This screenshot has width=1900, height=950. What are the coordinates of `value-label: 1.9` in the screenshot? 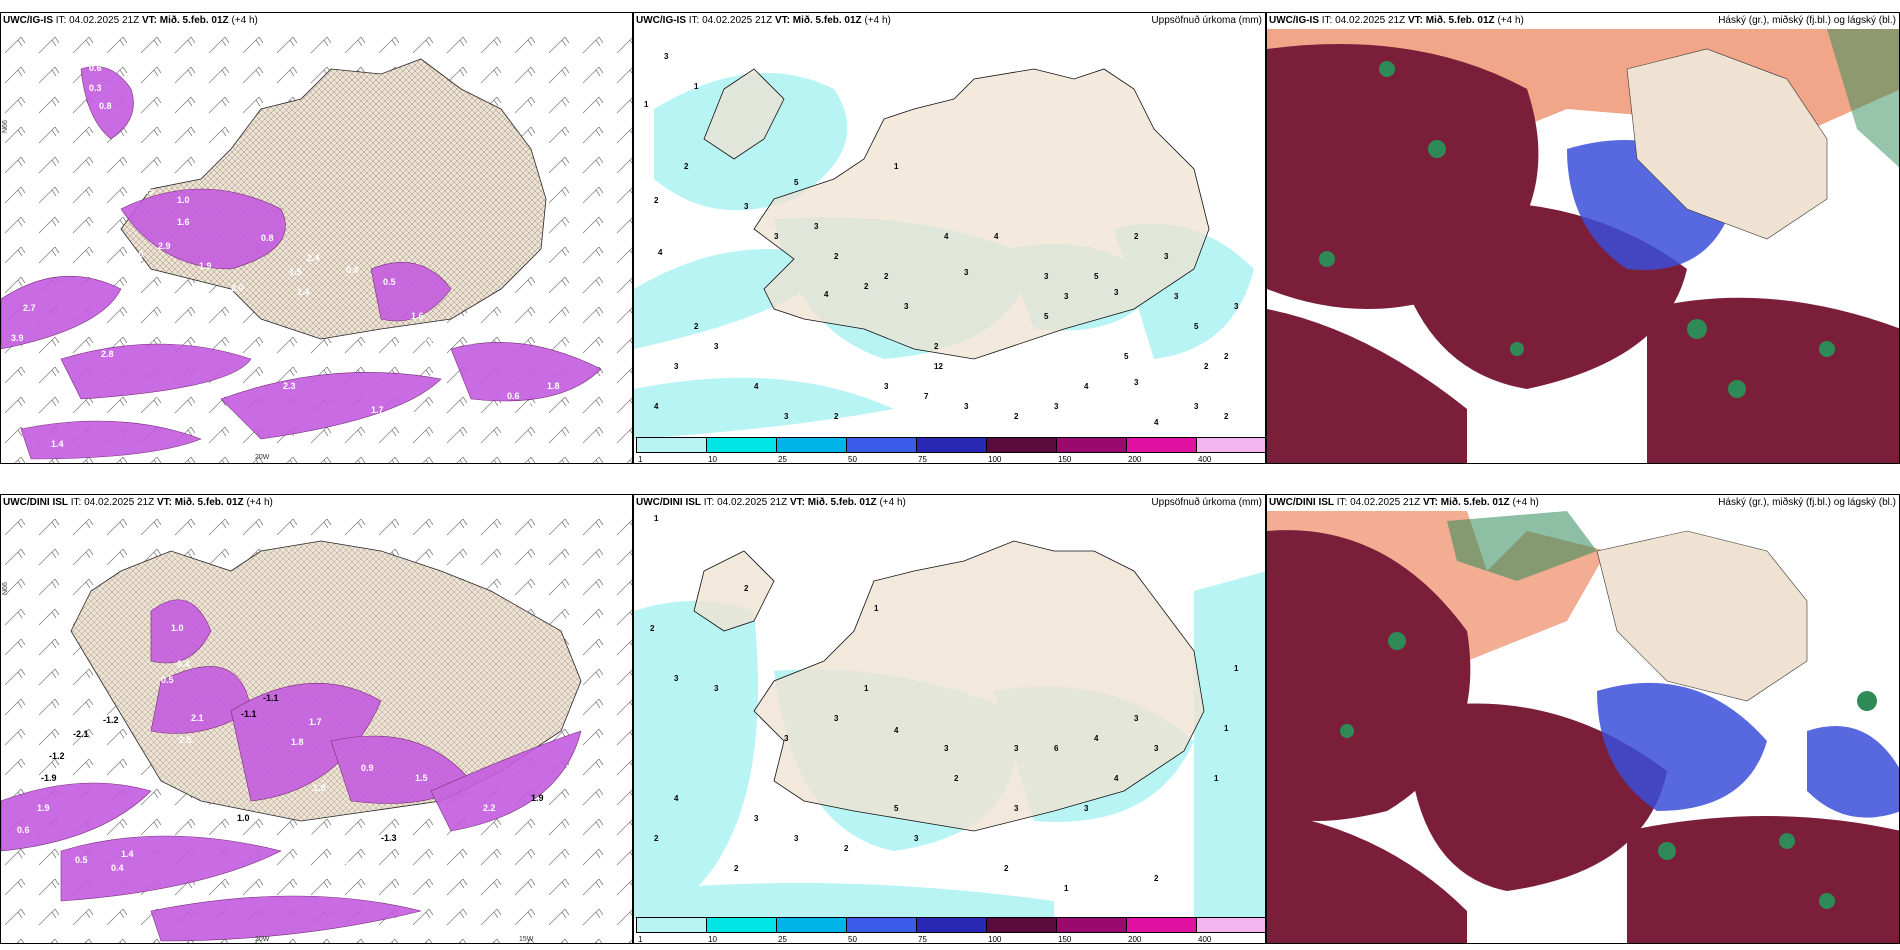 It's located at (427, 338).